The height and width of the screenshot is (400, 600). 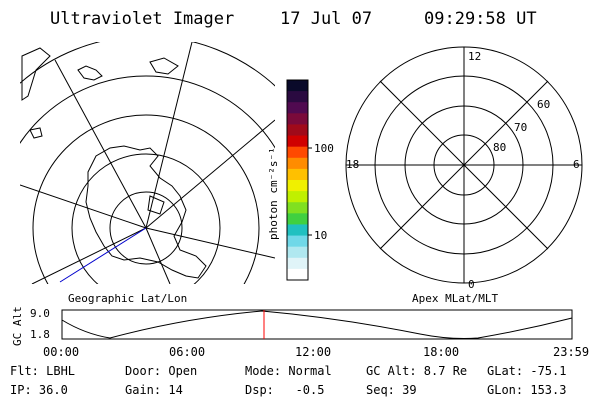 What do you see at coordinates (326, 19) in the screenshot?
I see `header-date: 17 Jul 07` at bounding box center [326, 19].